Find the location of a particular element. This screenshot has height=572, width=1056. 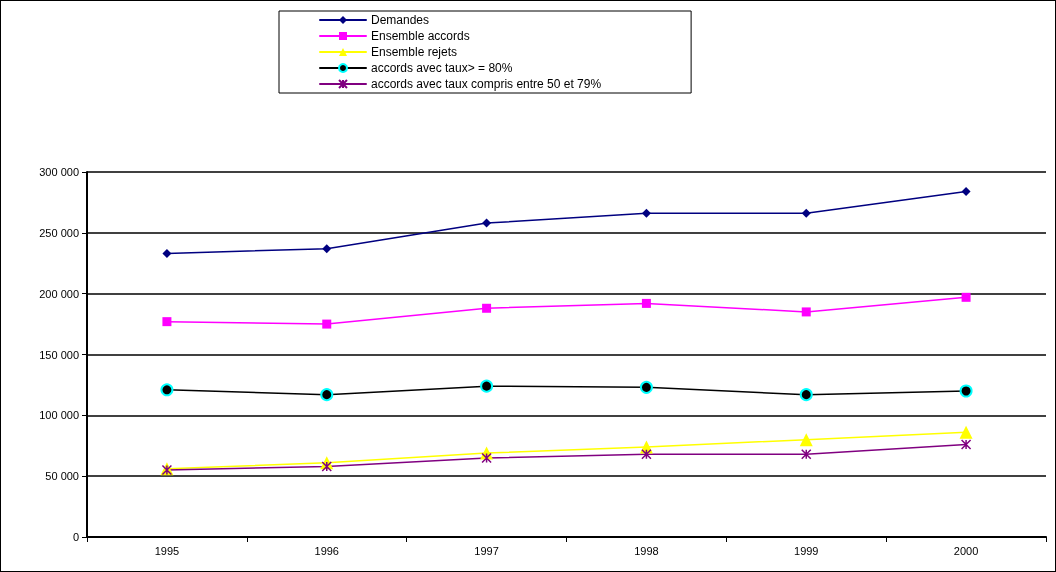

y-tick-label: 150 000 is located at coordinates (59, 354).